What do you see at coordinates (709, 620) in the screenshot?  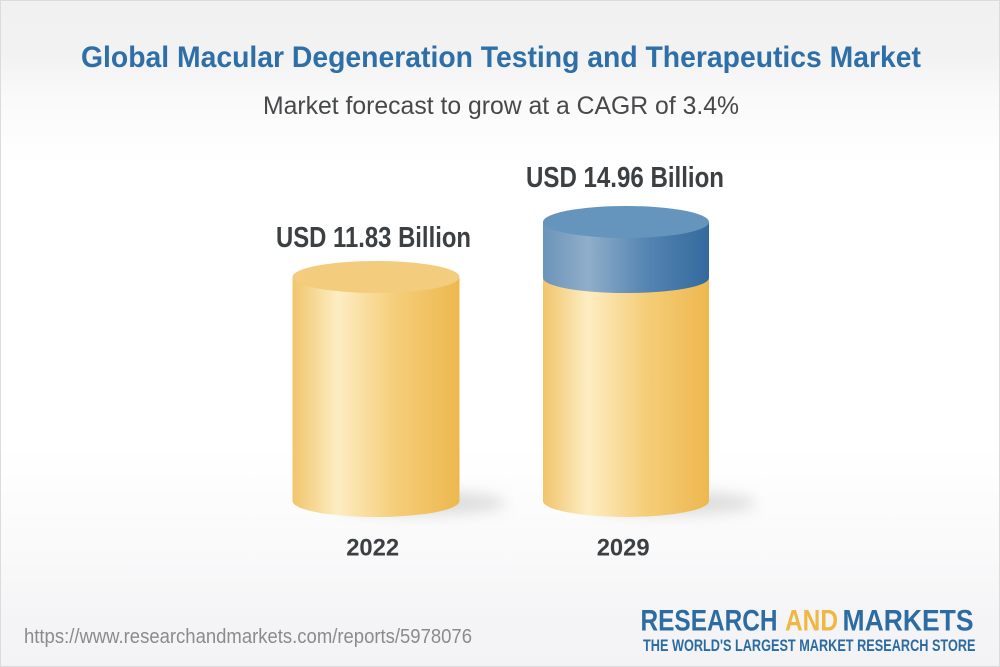 I see `svg-text: RESEARCH` at bounding box center [709, 620].